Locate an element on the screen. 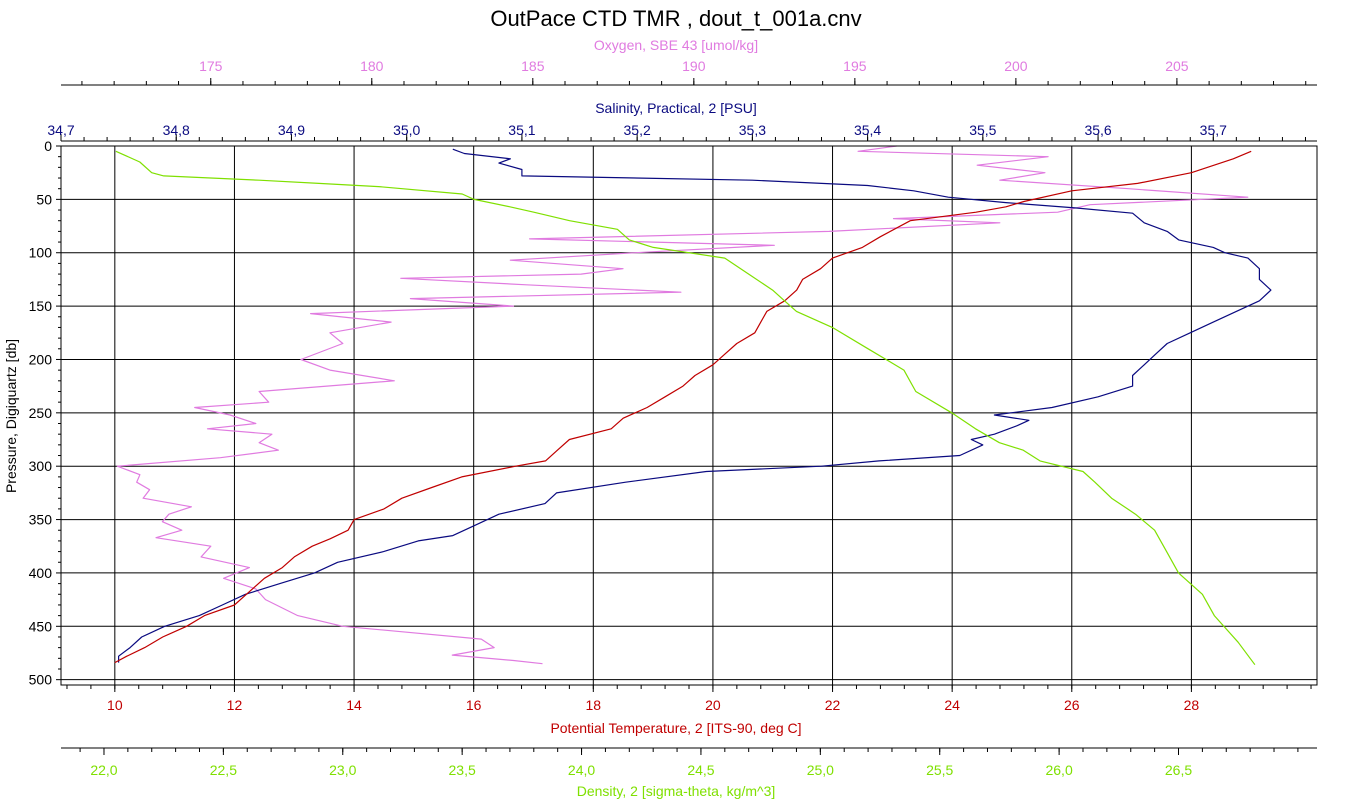 This screenshot has width=1353, height=802. temperature-tick-label: 26 is located at coordinates (1072, 705).